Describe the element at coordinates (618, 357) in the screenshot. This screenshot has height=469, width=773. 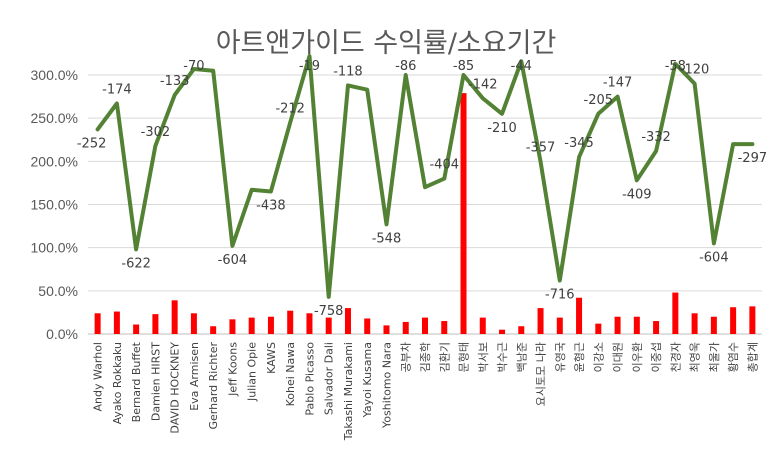
I see `x-tick-label: 이대원` at that location.